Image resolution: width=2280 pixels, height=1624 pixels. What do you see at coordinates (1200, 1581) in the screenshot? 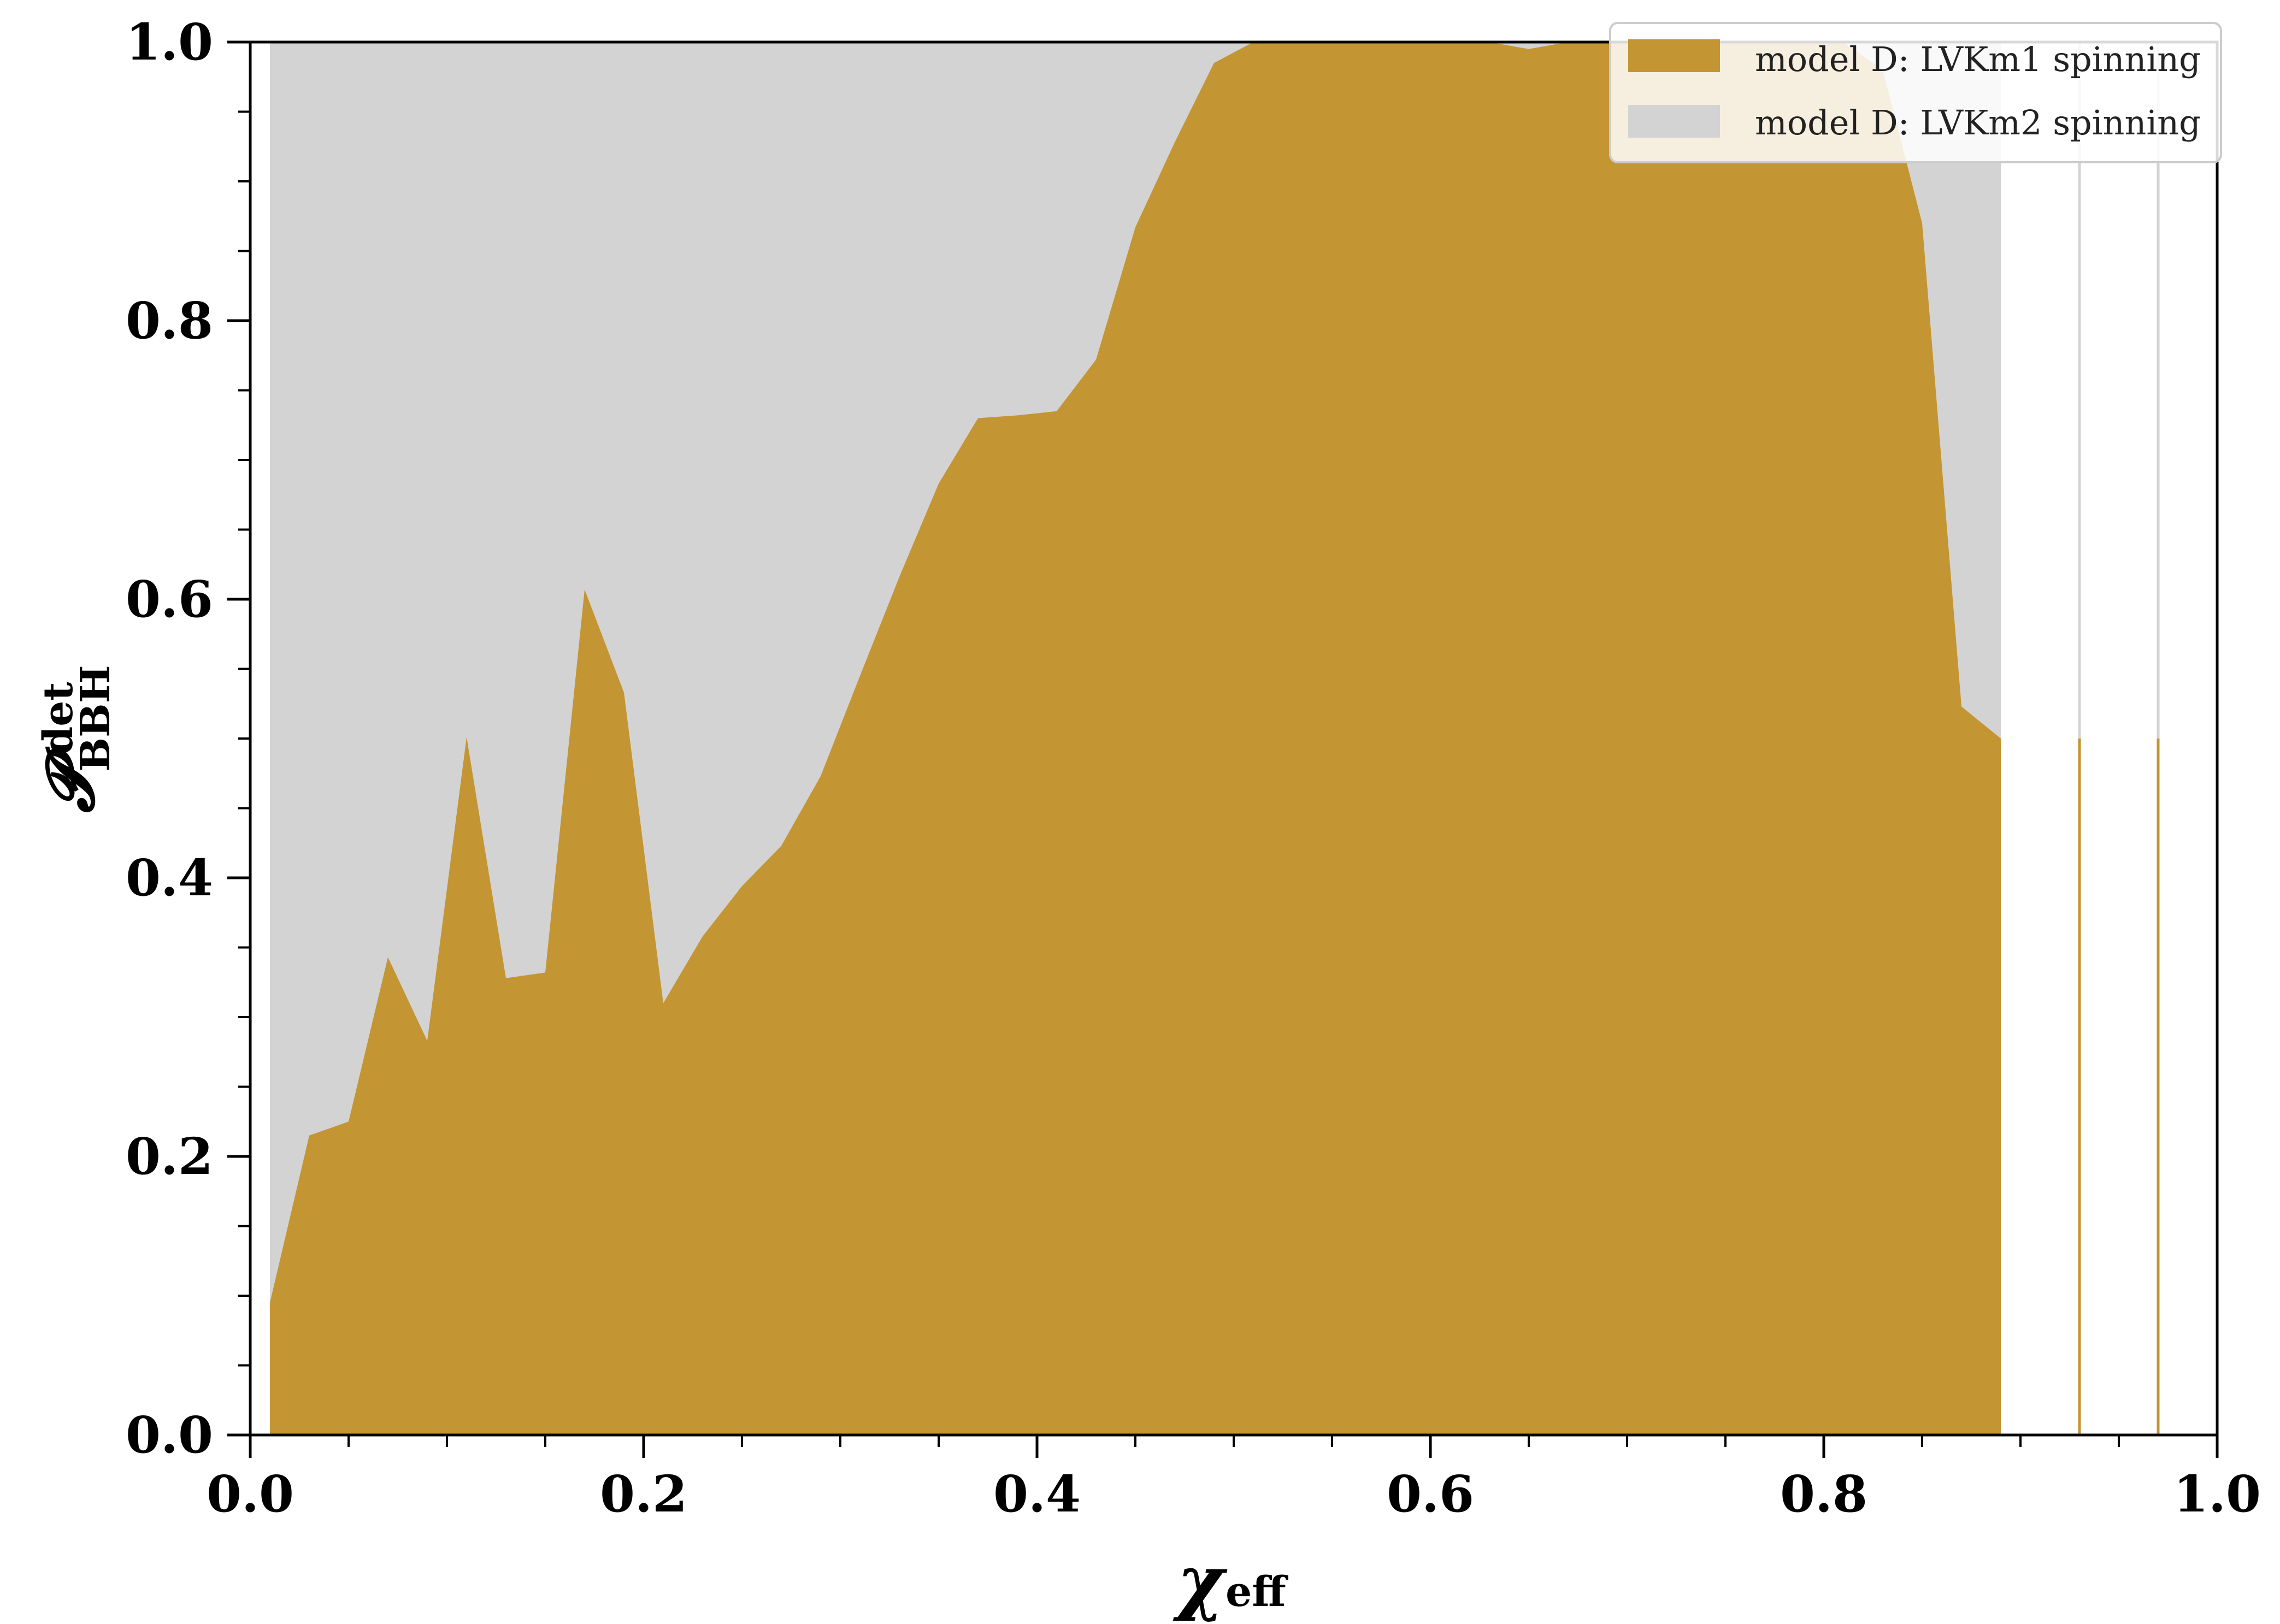
I see `x-axis-label-symbol: χ` at bounding box center [1200, 1581].